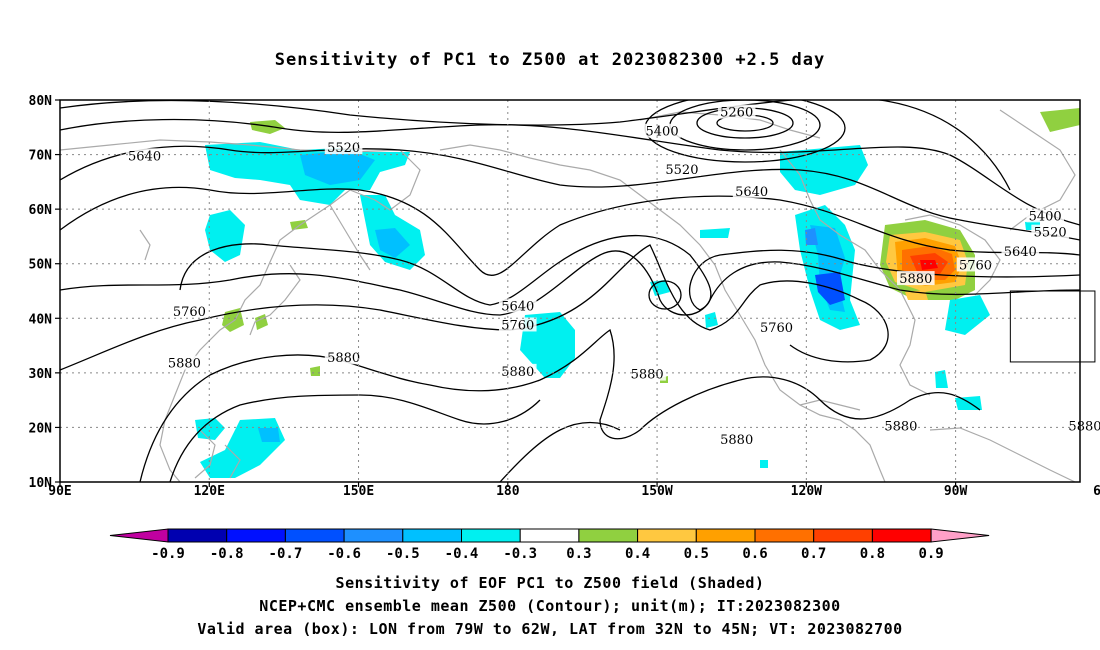 Image resolution: width=1100 pixels, height=650 pixels. What do you see at coordinates (139, 535) in the screenshot?
I see `colorbar-left-arrow` at bounding box center [139, 535].